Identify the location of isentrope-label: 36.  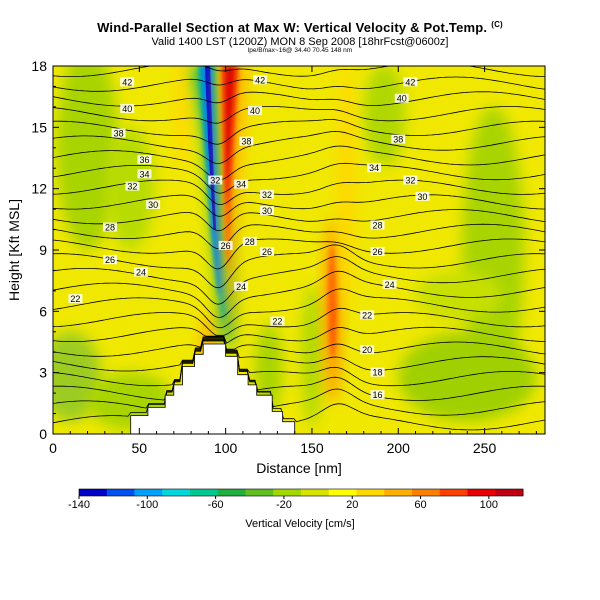
(144, 160).